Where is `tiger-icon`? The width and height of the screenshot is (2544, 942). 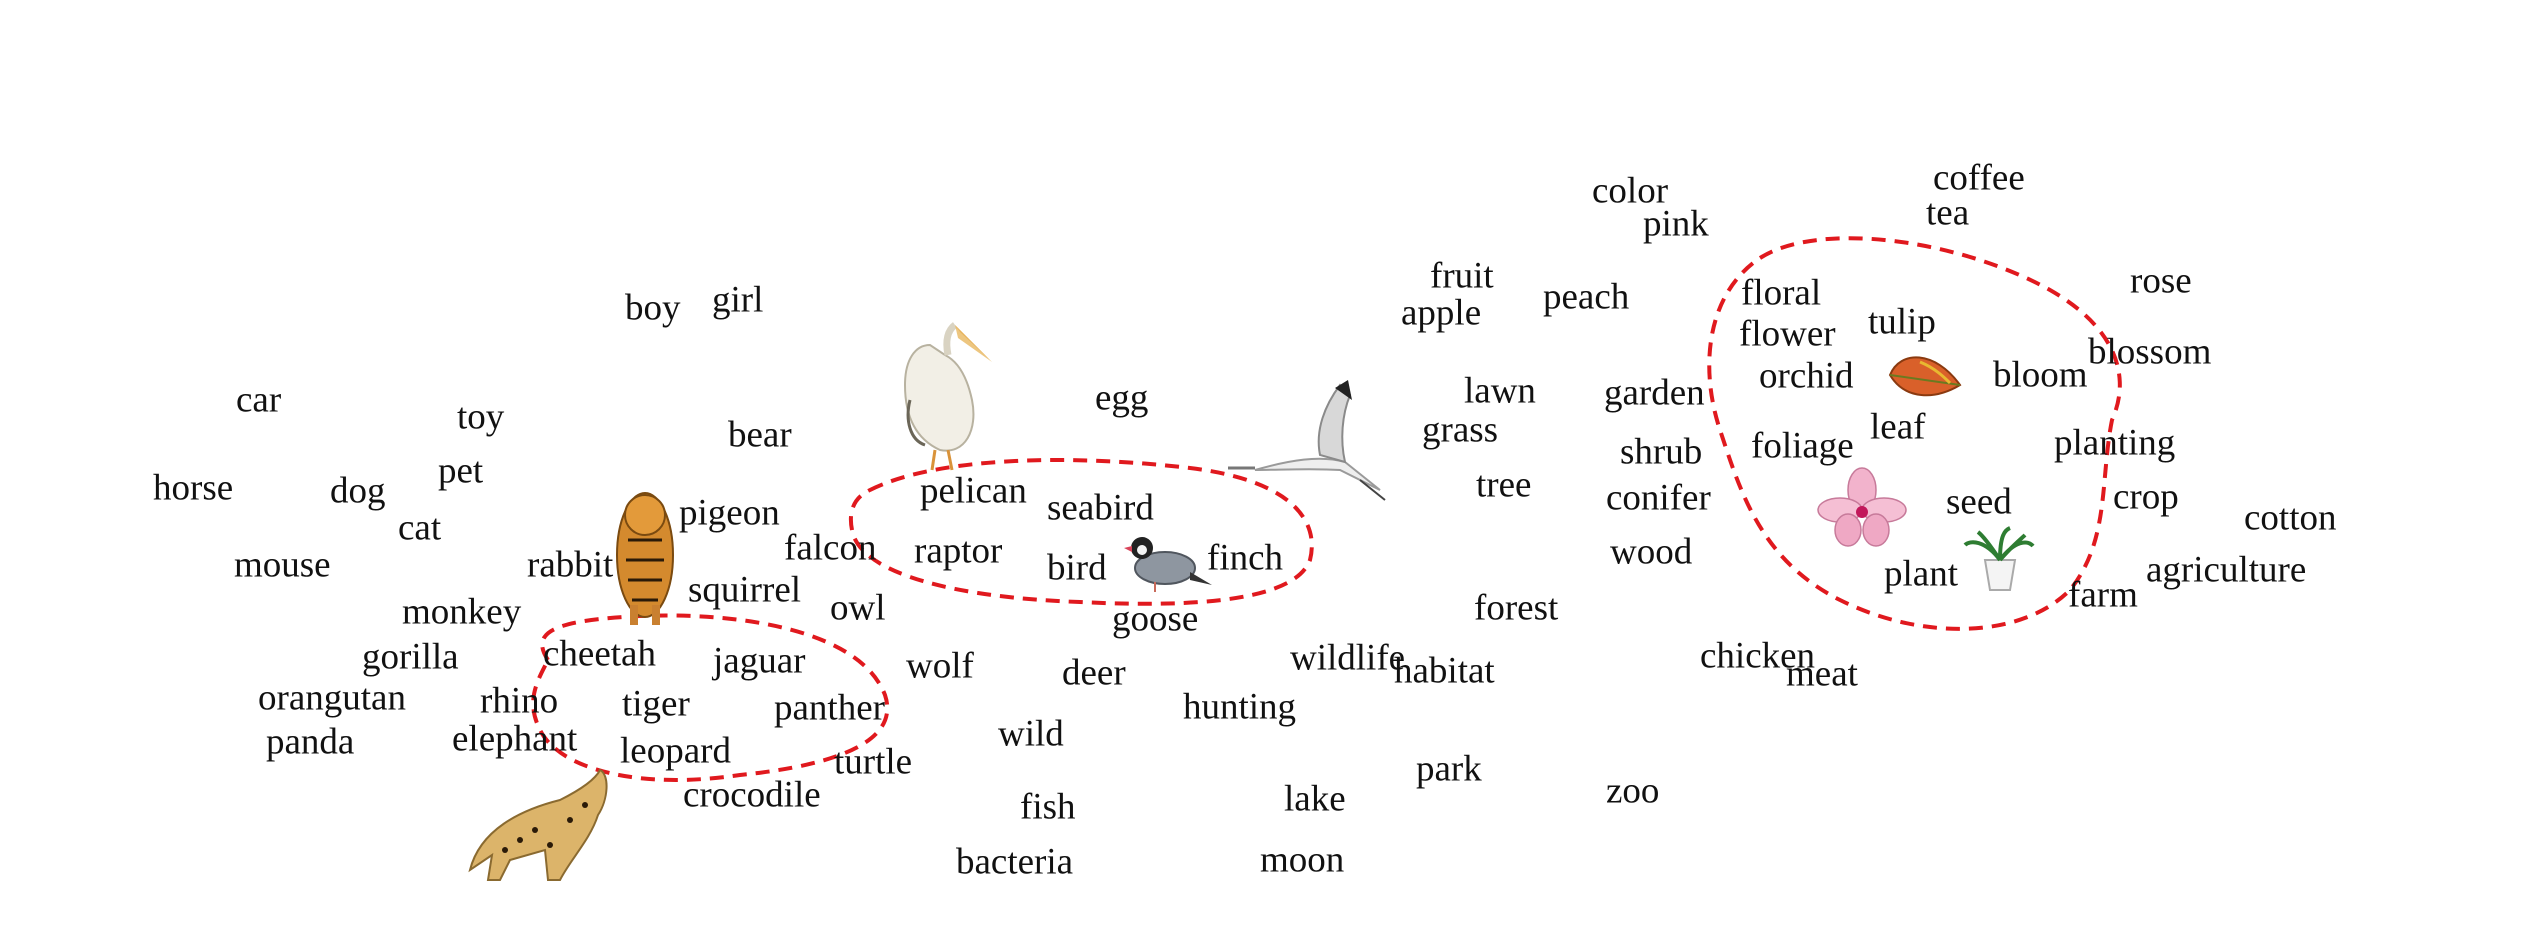 tiger-icon is located at coordinates (645, 558).